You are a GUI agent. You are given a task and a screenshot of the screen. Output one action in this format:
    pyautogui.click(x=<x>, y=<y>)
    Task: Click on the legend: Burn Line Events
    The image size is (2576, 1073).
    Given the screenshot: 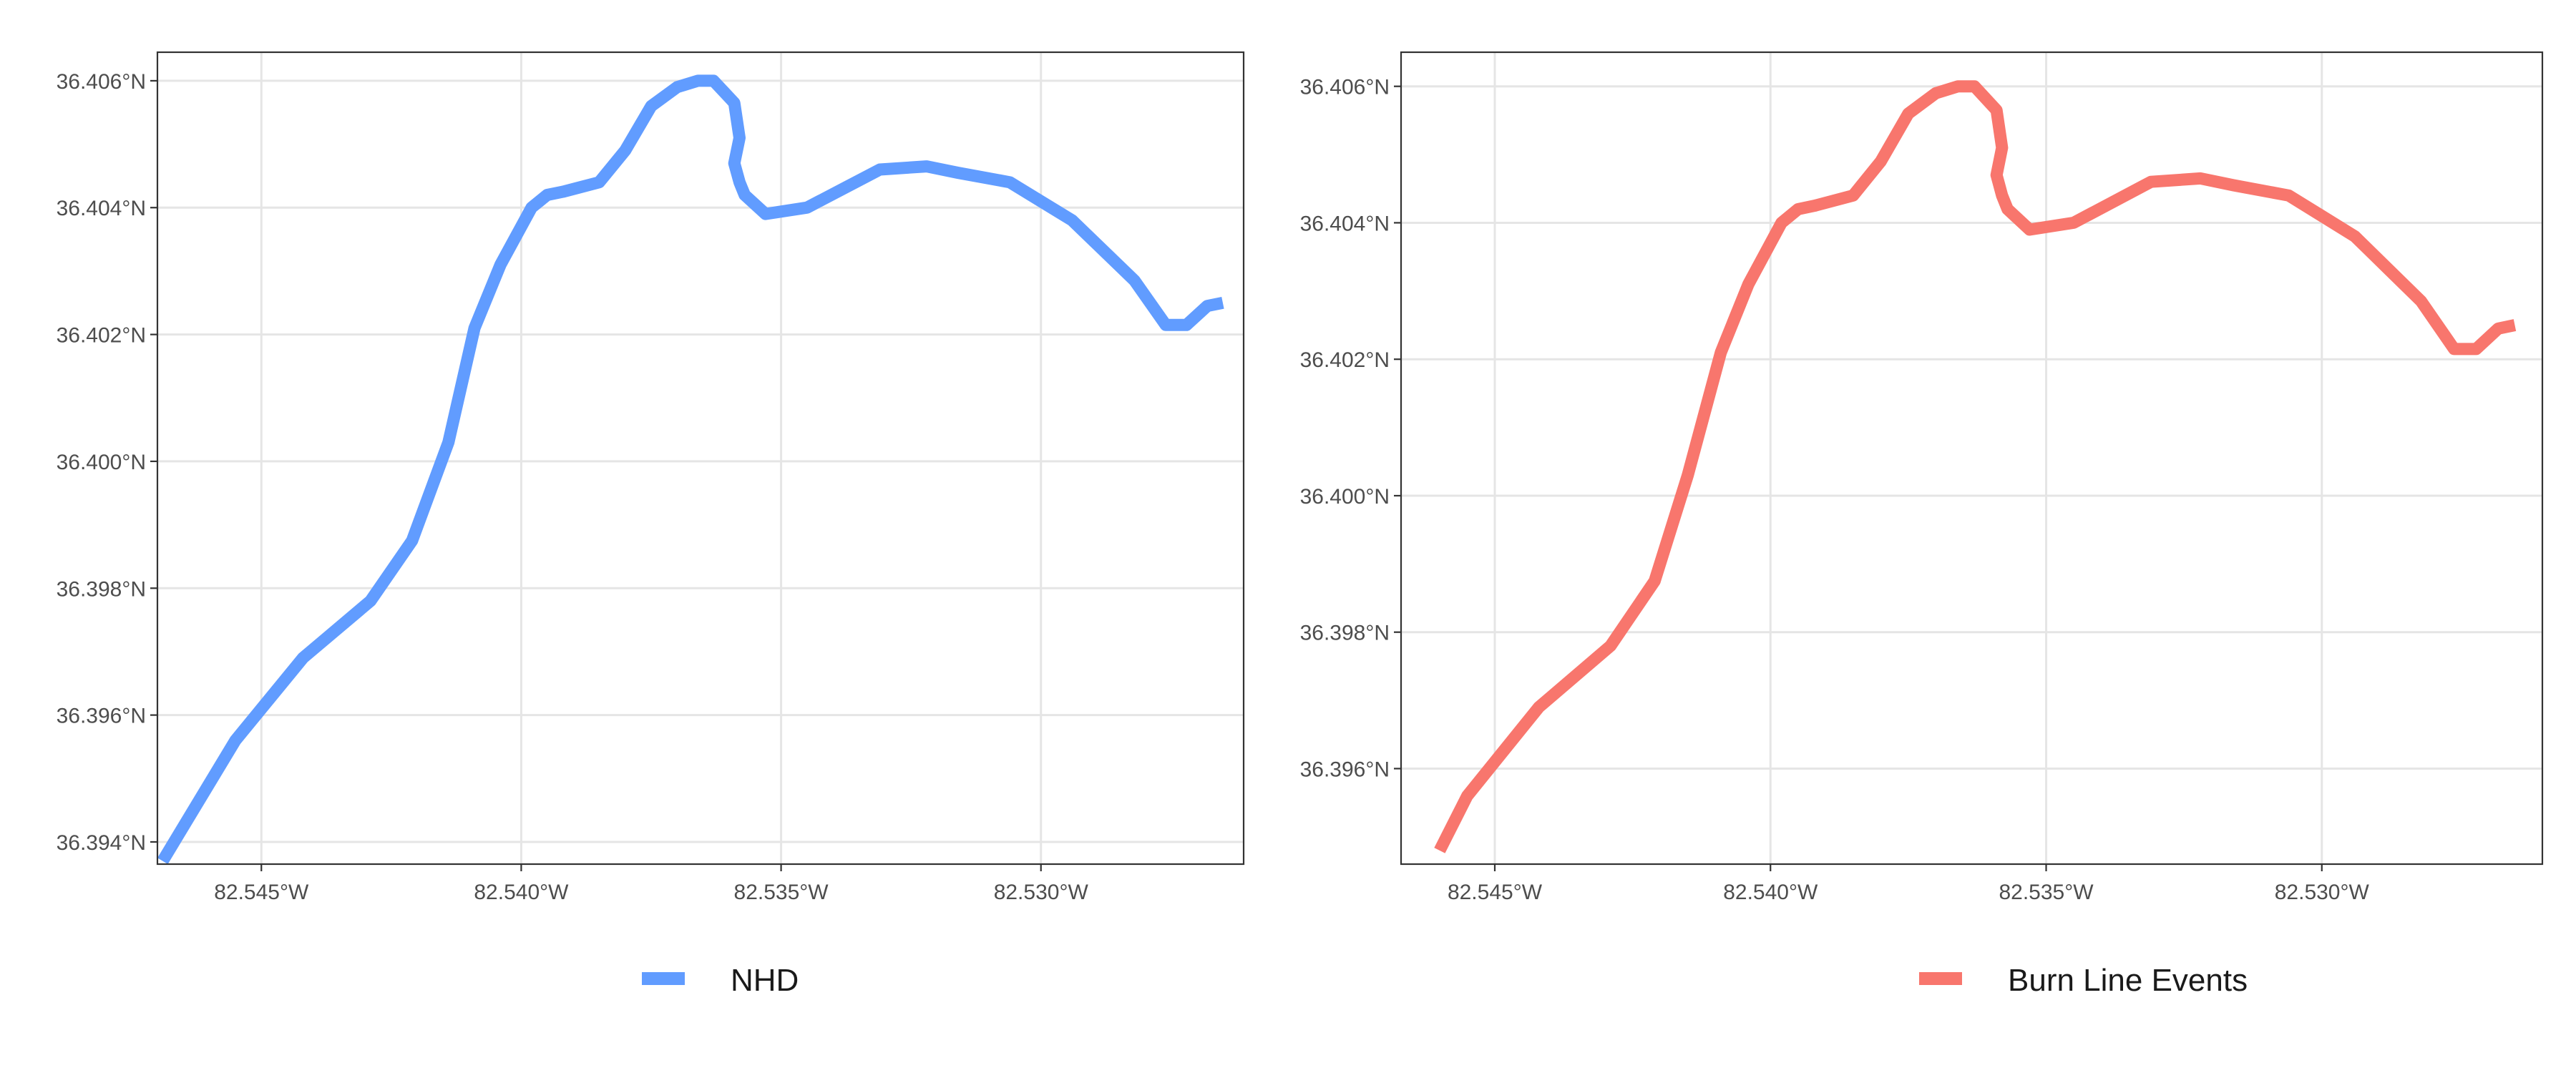 What is the action you would take?
    pyautogui.click(x=2083, y=980)
    